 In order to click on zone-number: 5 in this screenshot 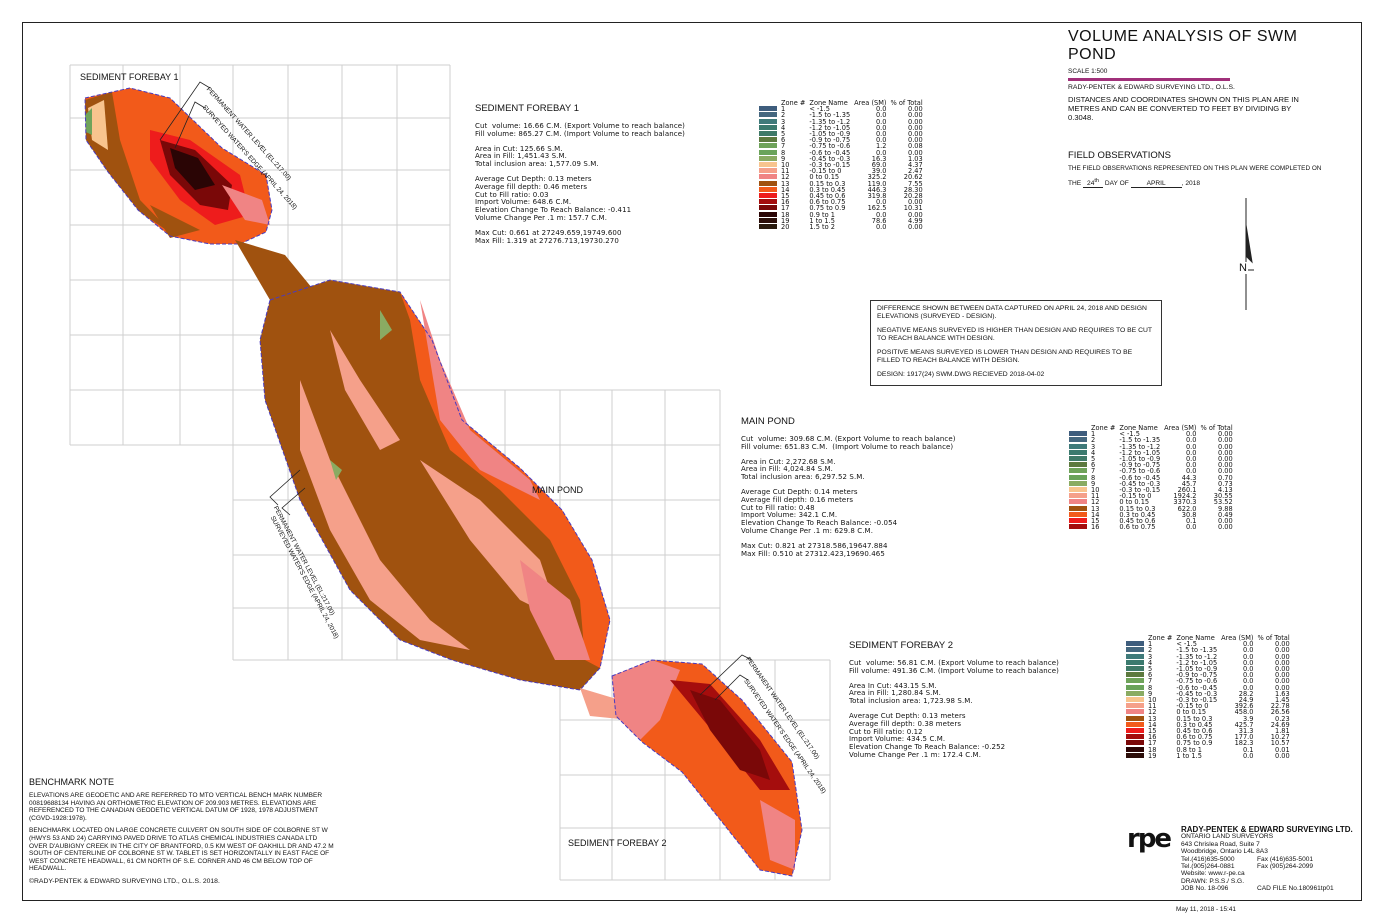, I will do `click(1150, 669)`.